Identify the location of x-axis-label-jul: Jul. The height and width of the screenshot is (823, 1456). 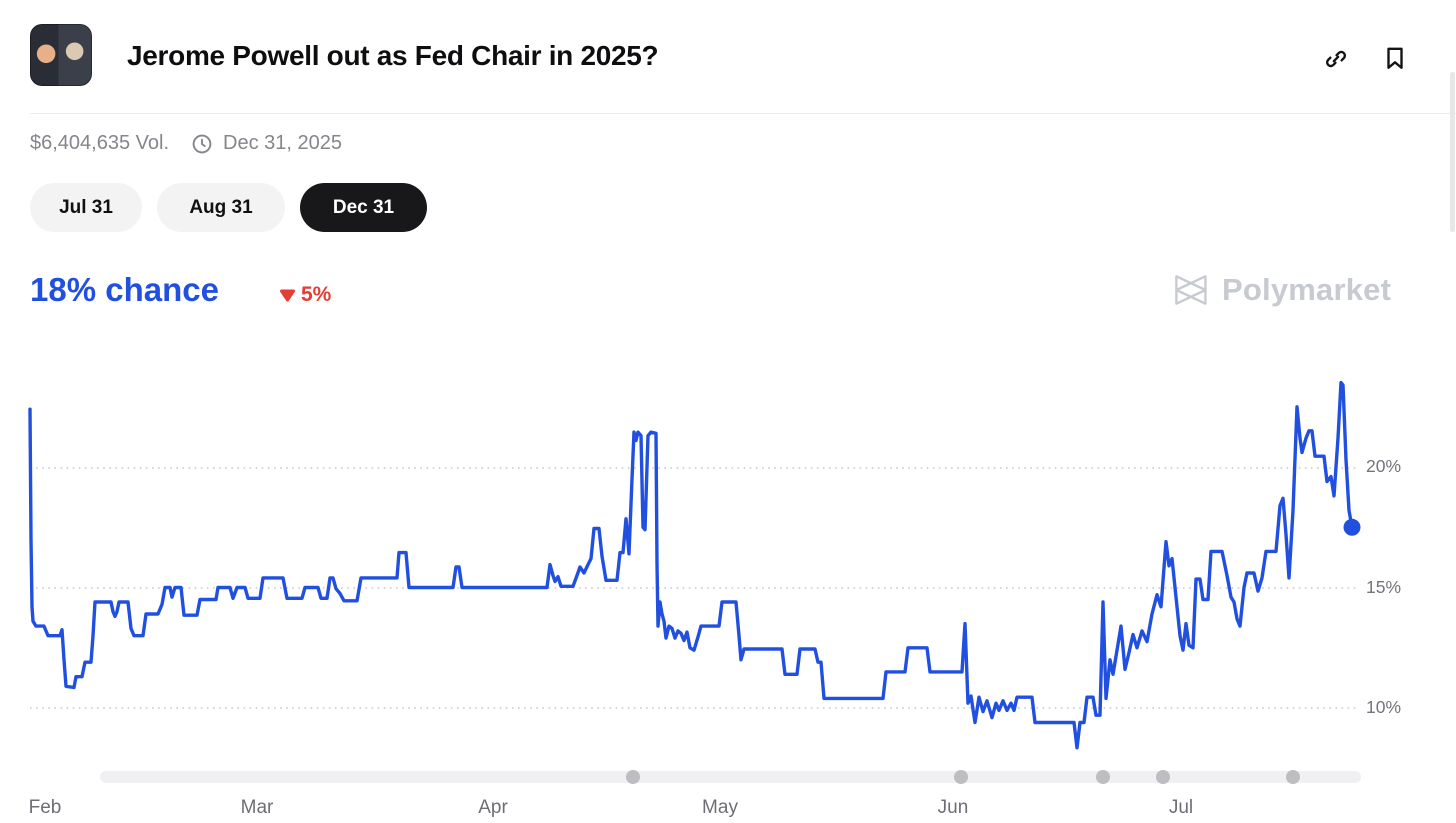
(1181, 807).